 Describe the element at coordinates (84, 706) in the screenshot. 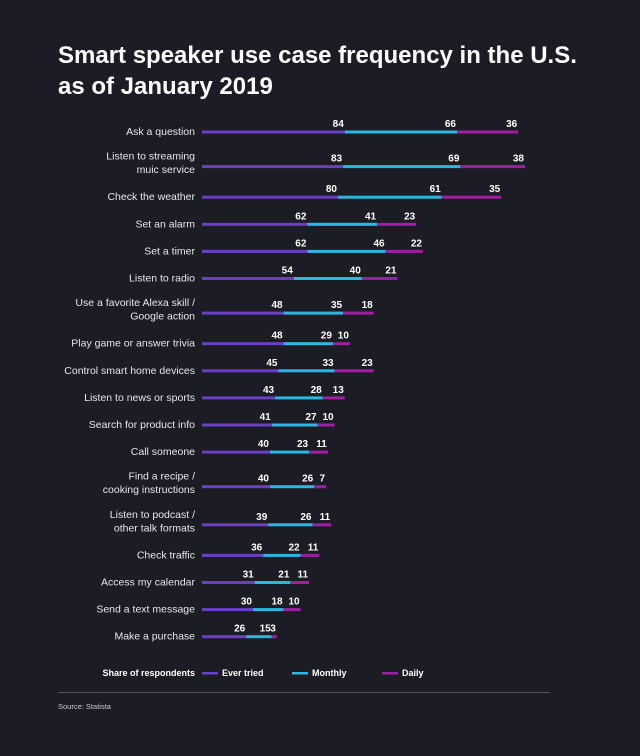

I see `source-note: Source: Statista` at that location.